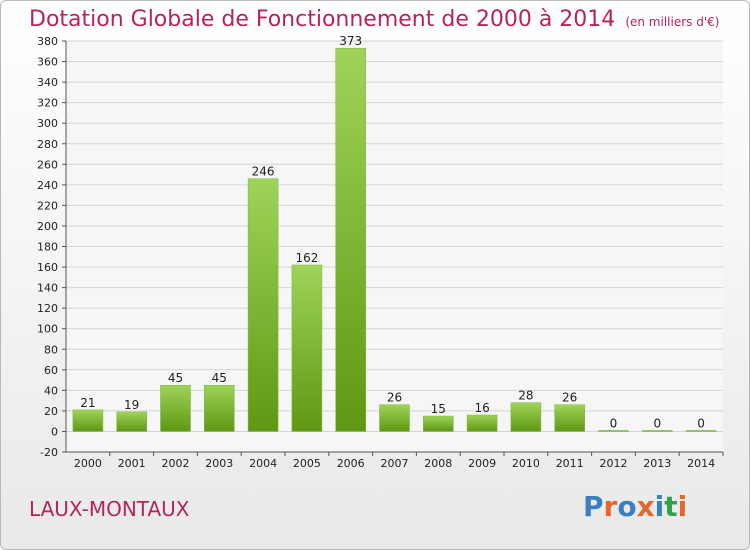  Describe the element at coordinates (657, 423) in the screenshot. I see `value-label-2013: 0` at that location.